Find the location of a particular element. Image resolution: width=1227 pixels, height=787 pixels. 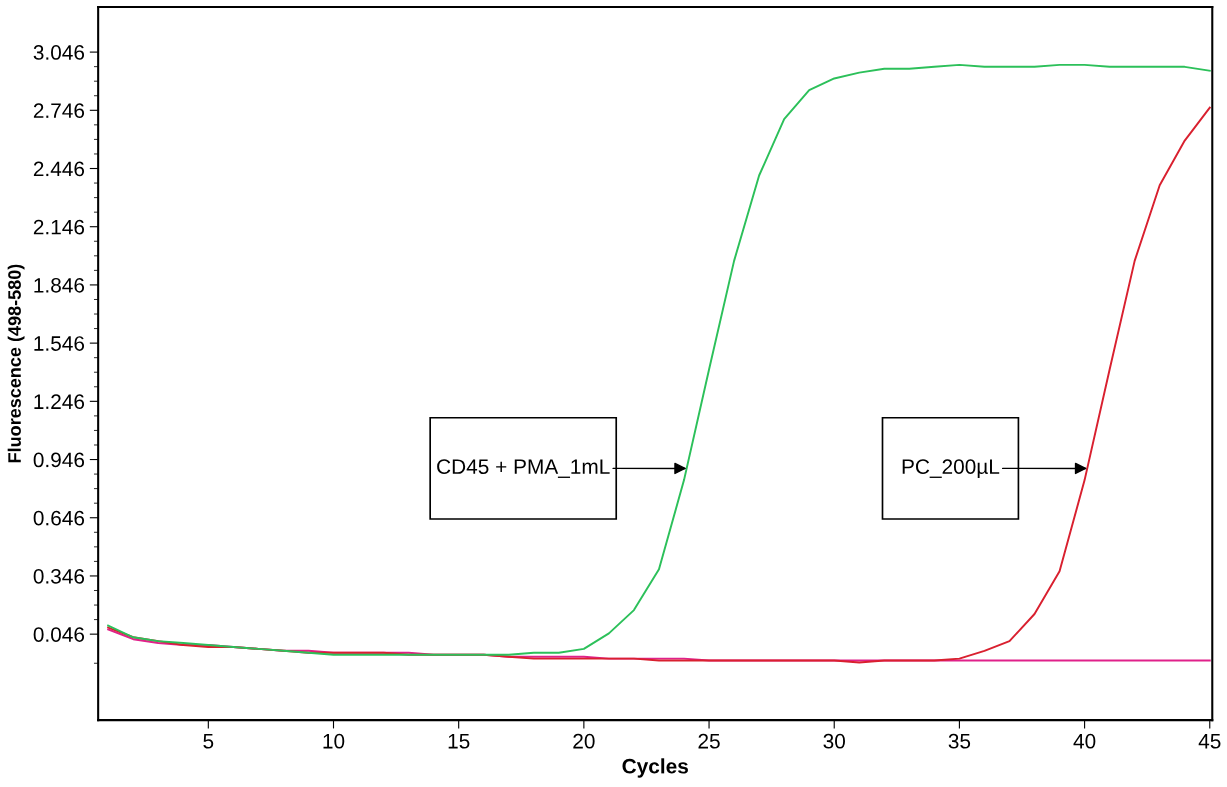

x-tick-label: 25 is located at coordinates (709, 741).